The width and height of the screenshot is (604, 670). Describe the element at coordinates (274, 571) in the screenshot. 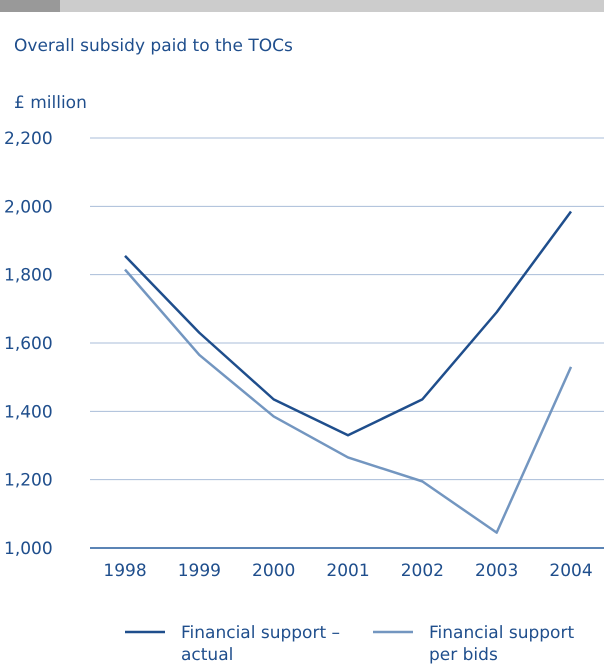

I see `x-tick-label: 2000` at that location.